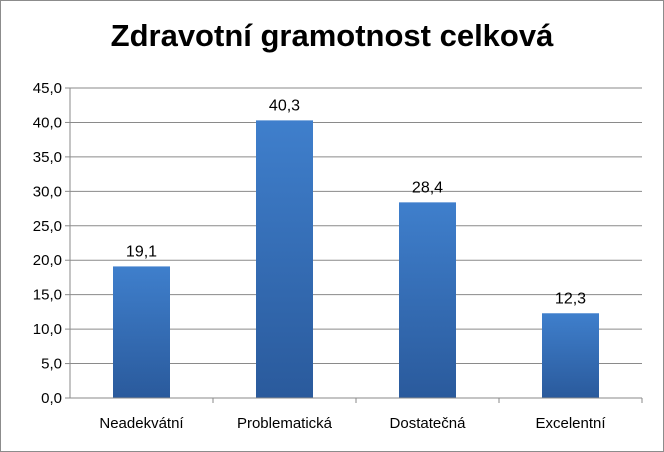 The height and width of the screenshot is (452, 664). What do you see at coordinates (47, 157) in the screenshot?
I see `y-tick-label: 35,0` at bounding box center [47, 157].